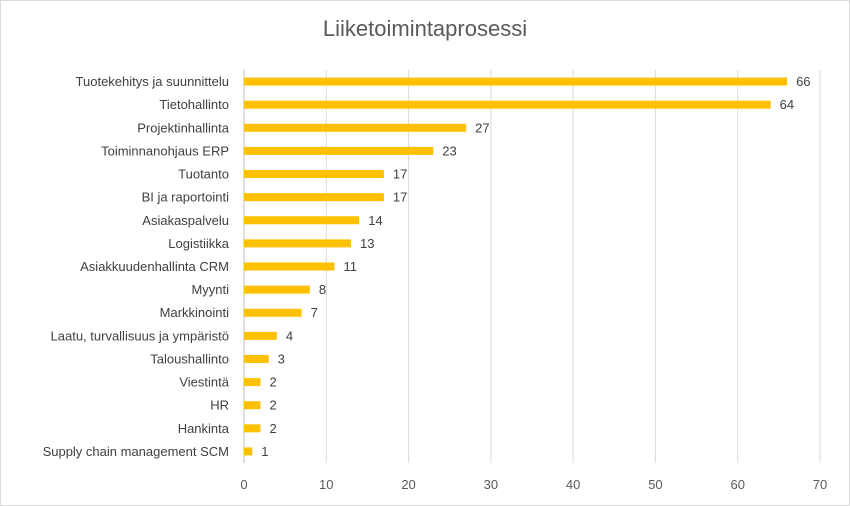 This screenshot has width=850, height=506. Describe the element at coordinates (820, 484) in the screenshot. I see `x-tick-label: 70` at that location.